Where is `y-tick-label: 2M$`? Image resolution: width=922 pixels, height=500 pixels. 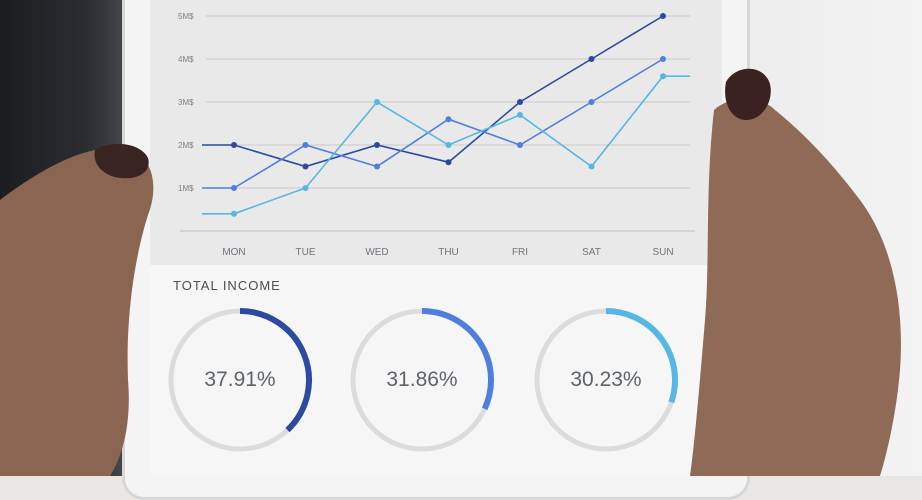
y-tick-label: 2M$ is located at coordinates (186, 145).